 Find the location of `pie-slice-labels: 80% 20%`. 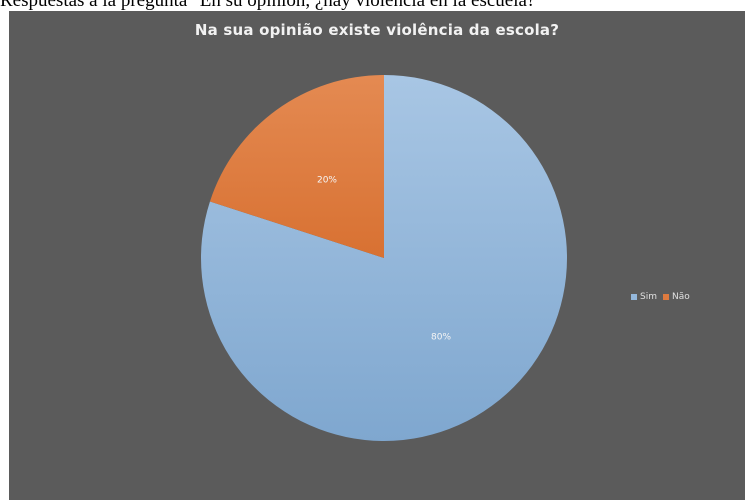

pie-slice-labels: 80% 20% is located at coordinates (384, 259).